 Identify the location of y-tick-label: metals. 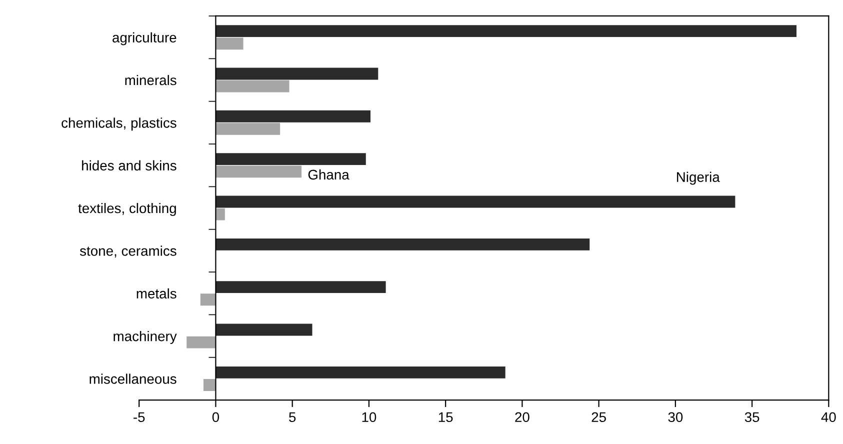
(156, 293).